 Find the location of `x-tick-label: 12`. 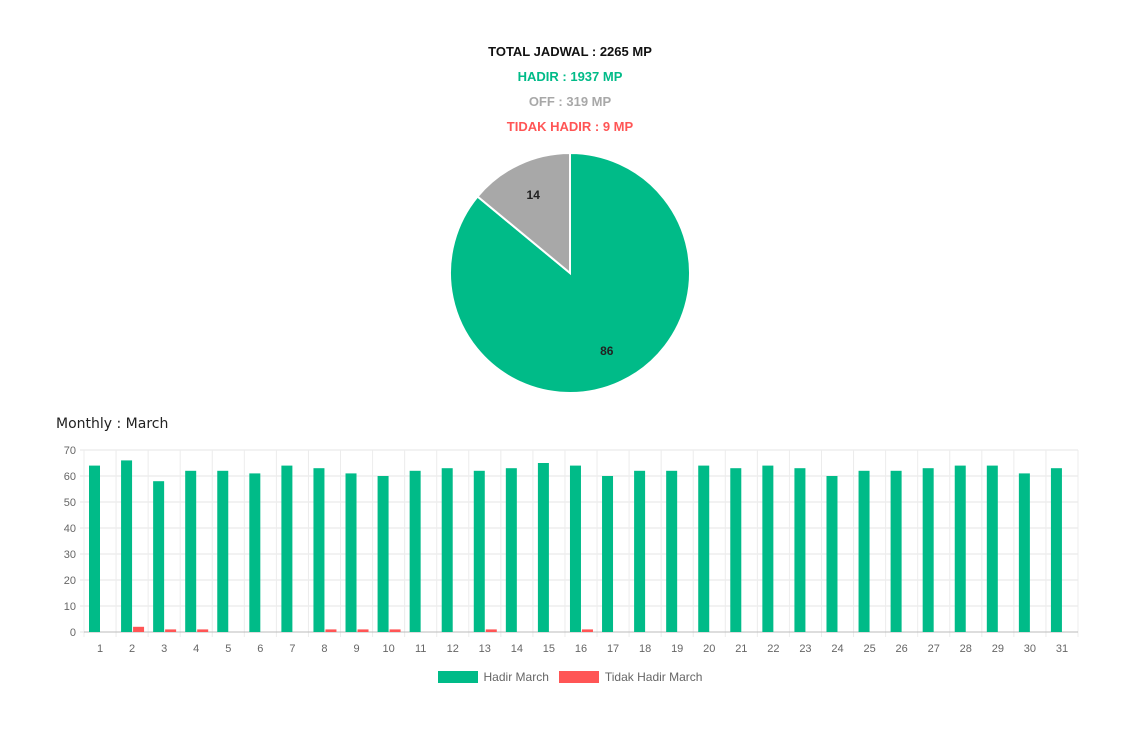

x-tick-label: 12 is located at coordinates (453, 649).